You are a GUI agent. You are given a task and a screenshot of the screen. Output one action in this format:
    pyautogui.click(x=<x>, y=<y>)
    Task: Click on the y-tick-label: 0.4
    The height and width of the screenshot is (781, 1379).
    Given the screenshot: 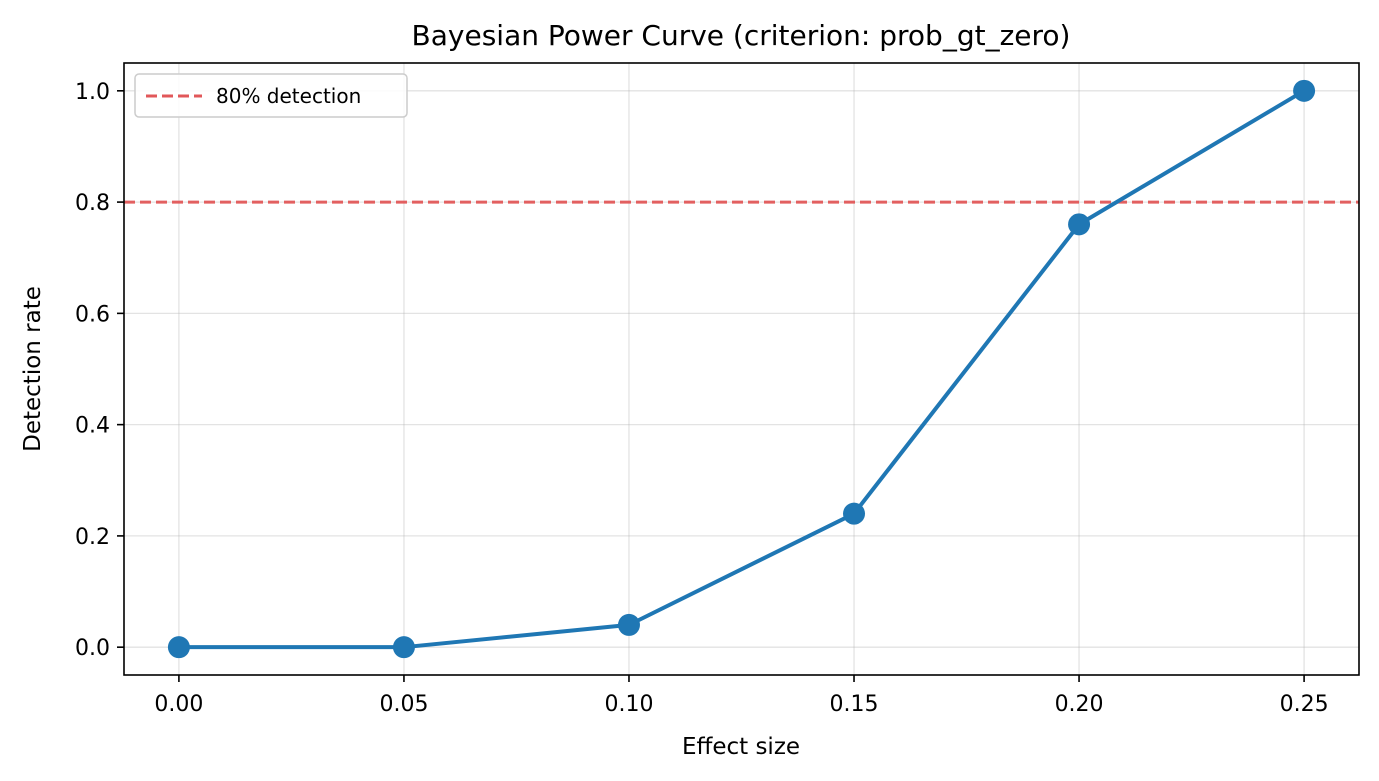 What is the action you would take?
    pyautogui.click(x=92, y=426)
    